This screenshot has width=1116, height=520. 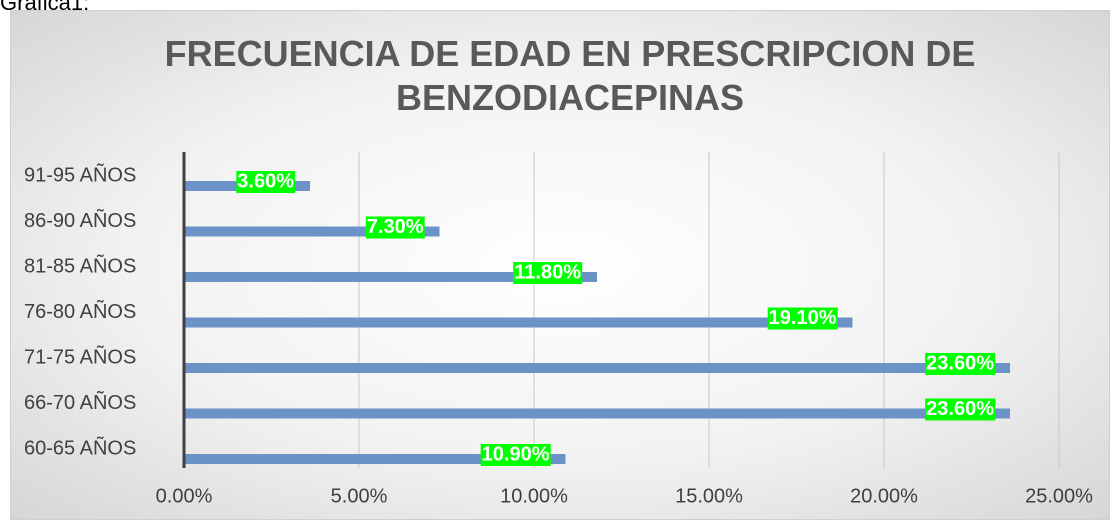 I want to click on y-tick-label: 76-80 AÑOS, so click(x=80, y=311).